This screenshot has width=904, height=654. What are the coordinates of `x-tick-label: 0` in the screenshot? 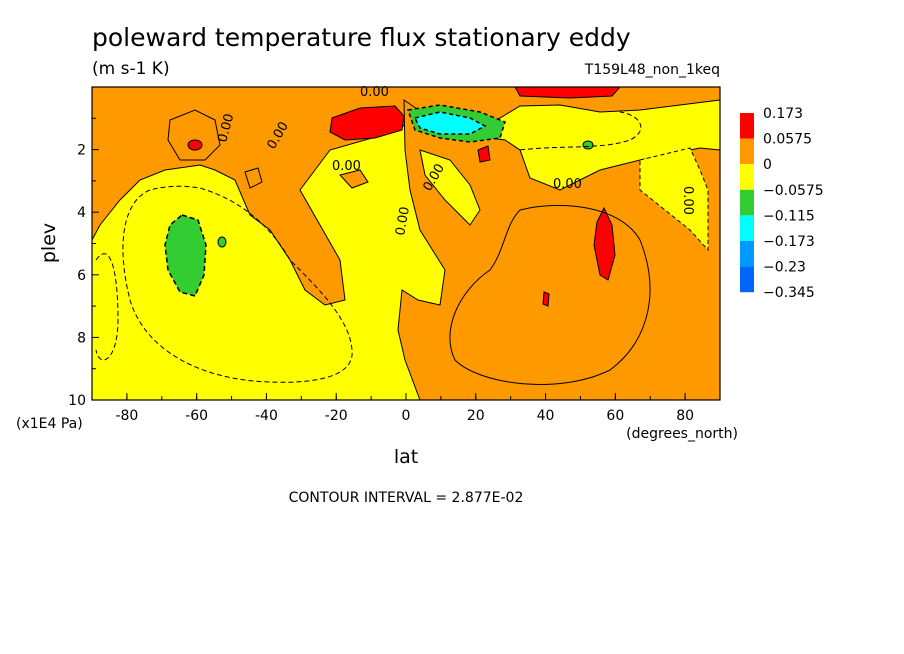 It's located at (406, 416).